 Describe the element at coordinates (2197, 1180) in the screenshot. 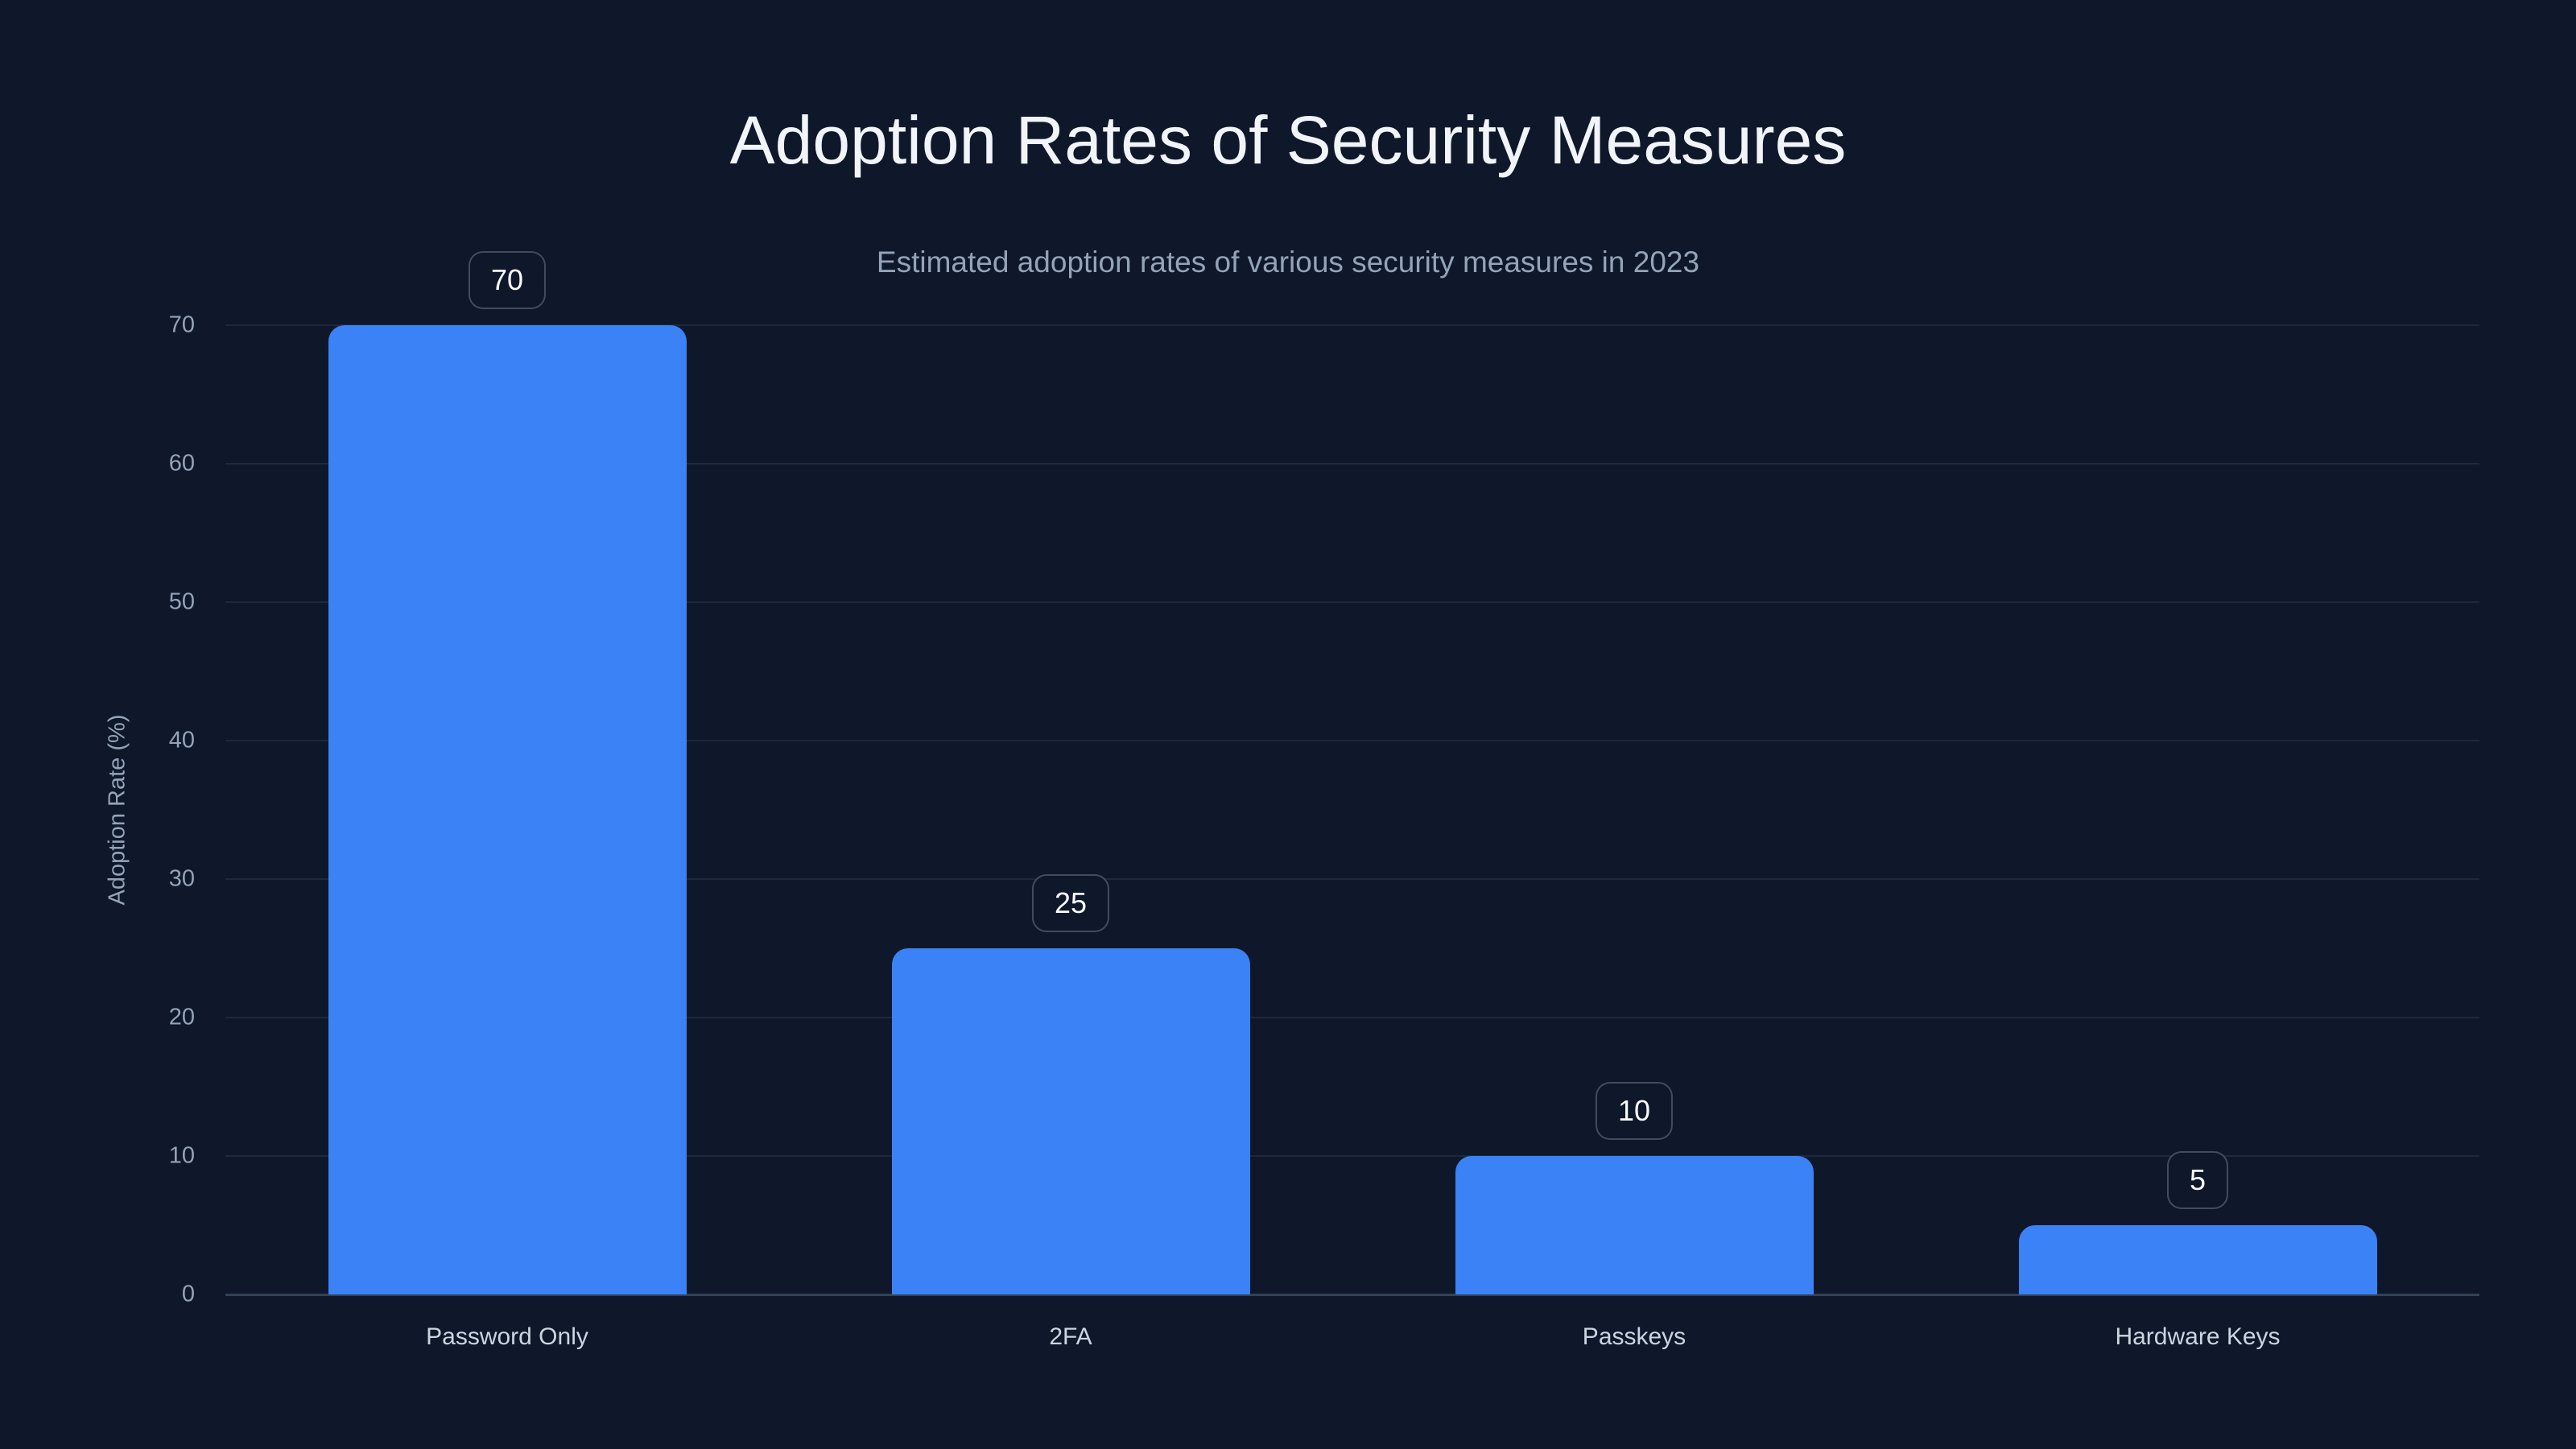

I see `value-badge: 5` at that location.